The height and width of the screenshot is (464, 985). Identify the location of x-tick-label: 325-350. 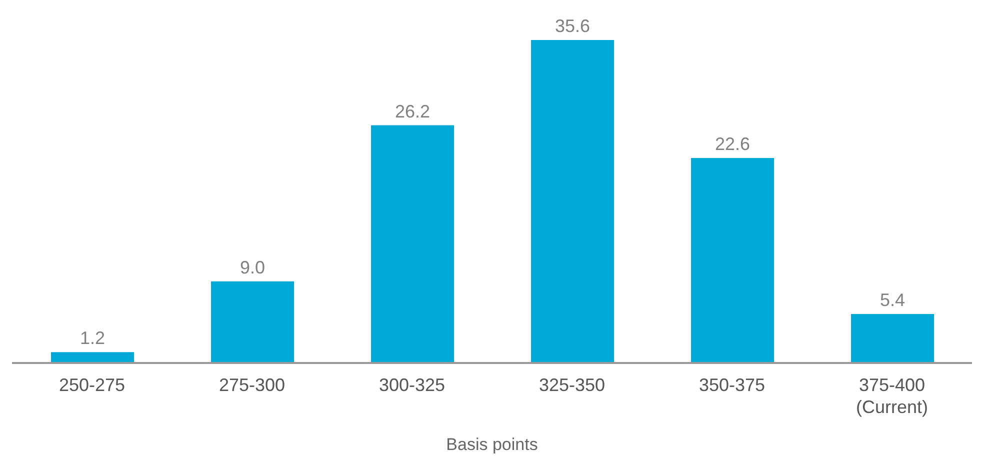
(572, 385).